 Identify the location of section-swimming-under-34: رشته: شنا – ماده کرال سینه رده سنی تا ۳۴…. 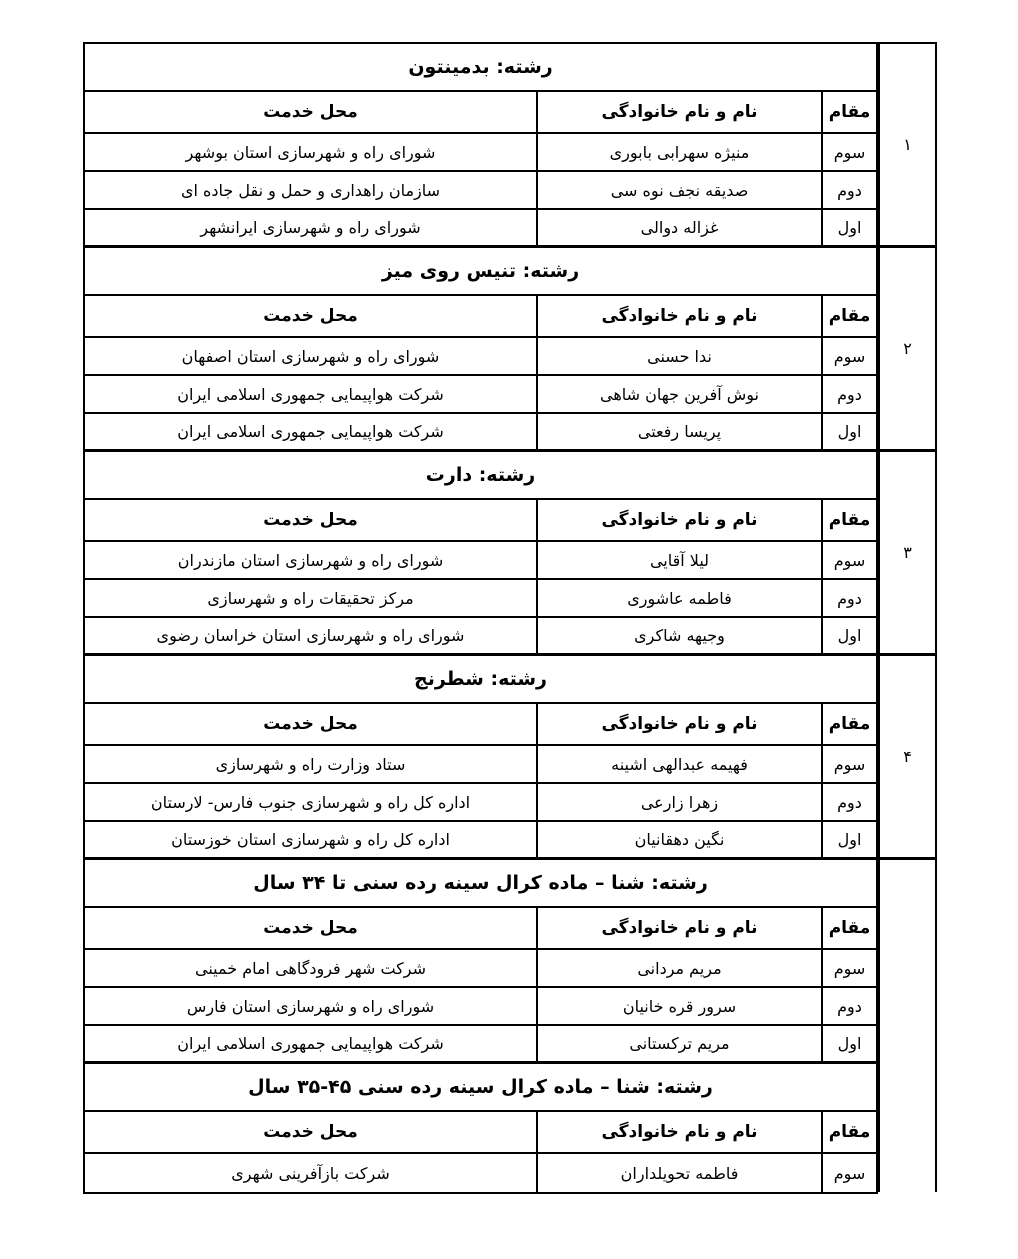
(480, 962).